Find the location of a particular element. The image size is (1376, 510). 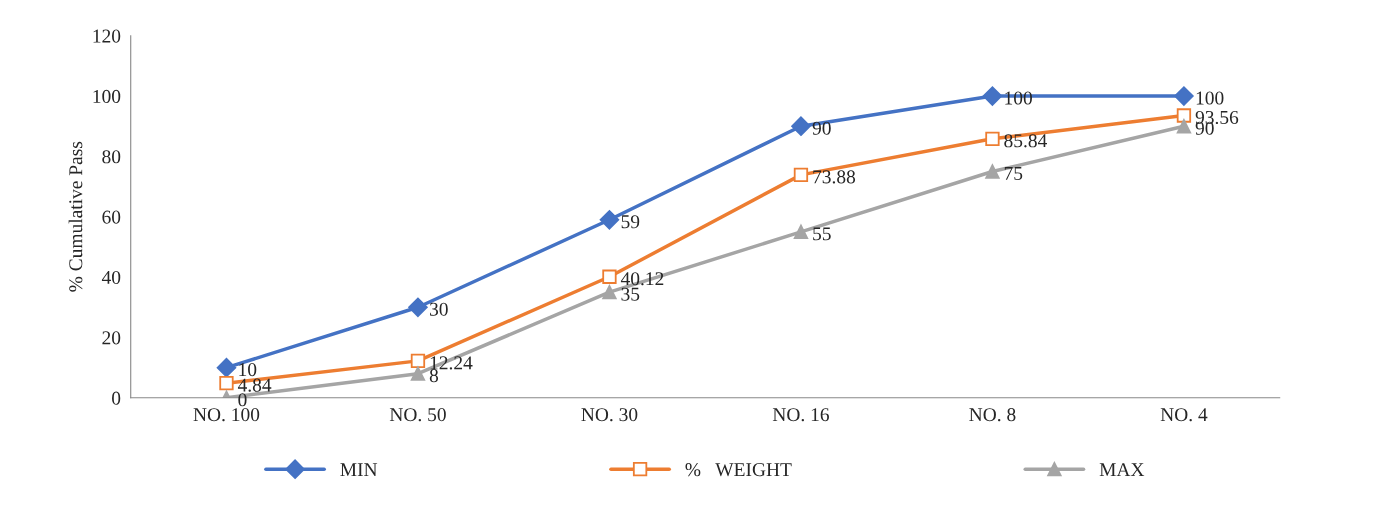

x-tick-label: NO. 8 is located at coordinates (992, 415).